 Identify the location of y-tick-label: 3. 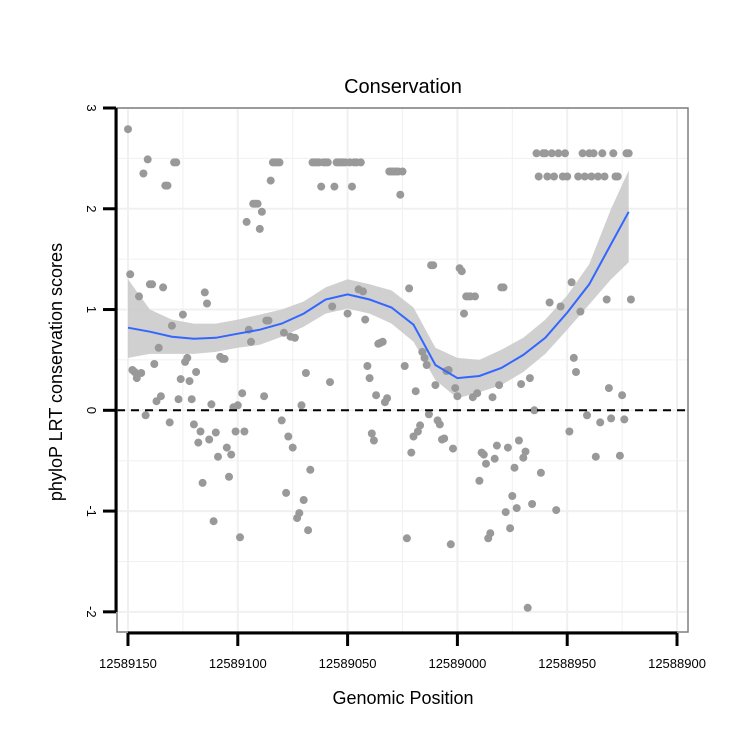
(91, 107).